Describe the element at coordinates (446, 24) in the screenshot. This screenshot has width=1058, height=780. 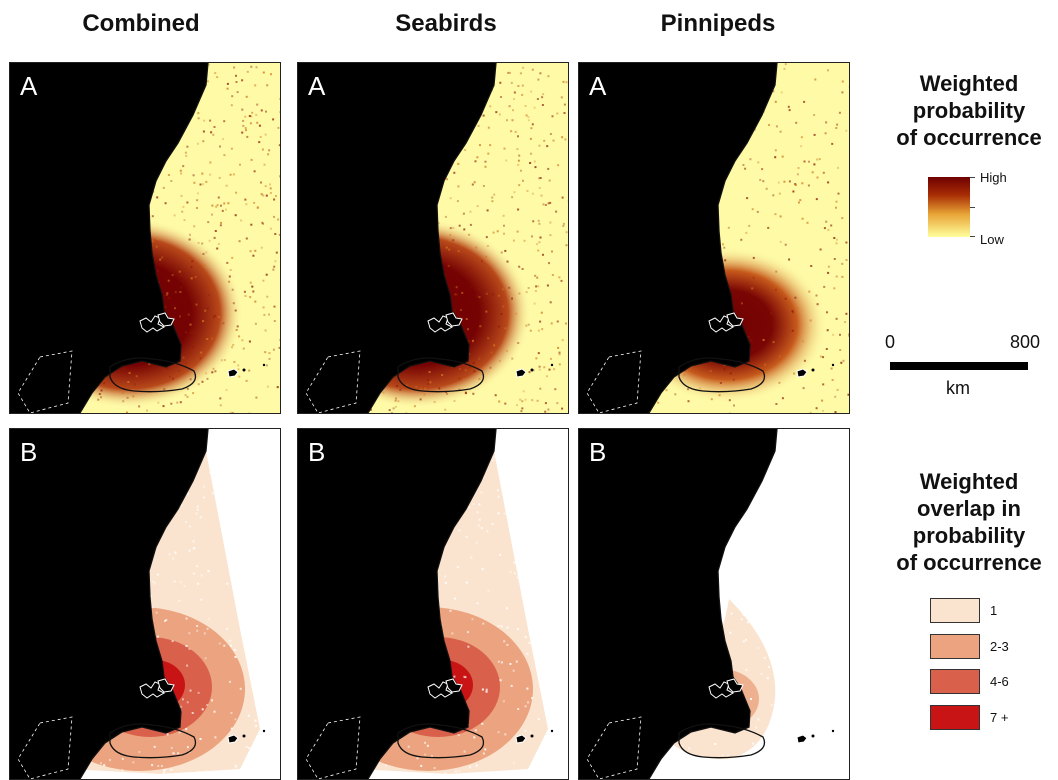
I see `column-title-seabirds: Seabirds` at that location.